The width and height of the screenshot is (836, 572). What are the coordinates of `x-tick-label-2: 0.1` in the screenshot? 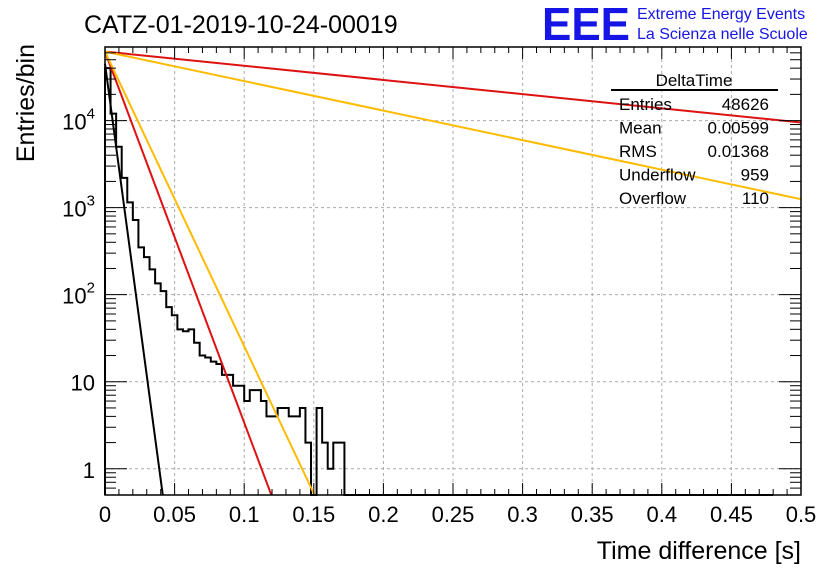 It's located at (244, 514).